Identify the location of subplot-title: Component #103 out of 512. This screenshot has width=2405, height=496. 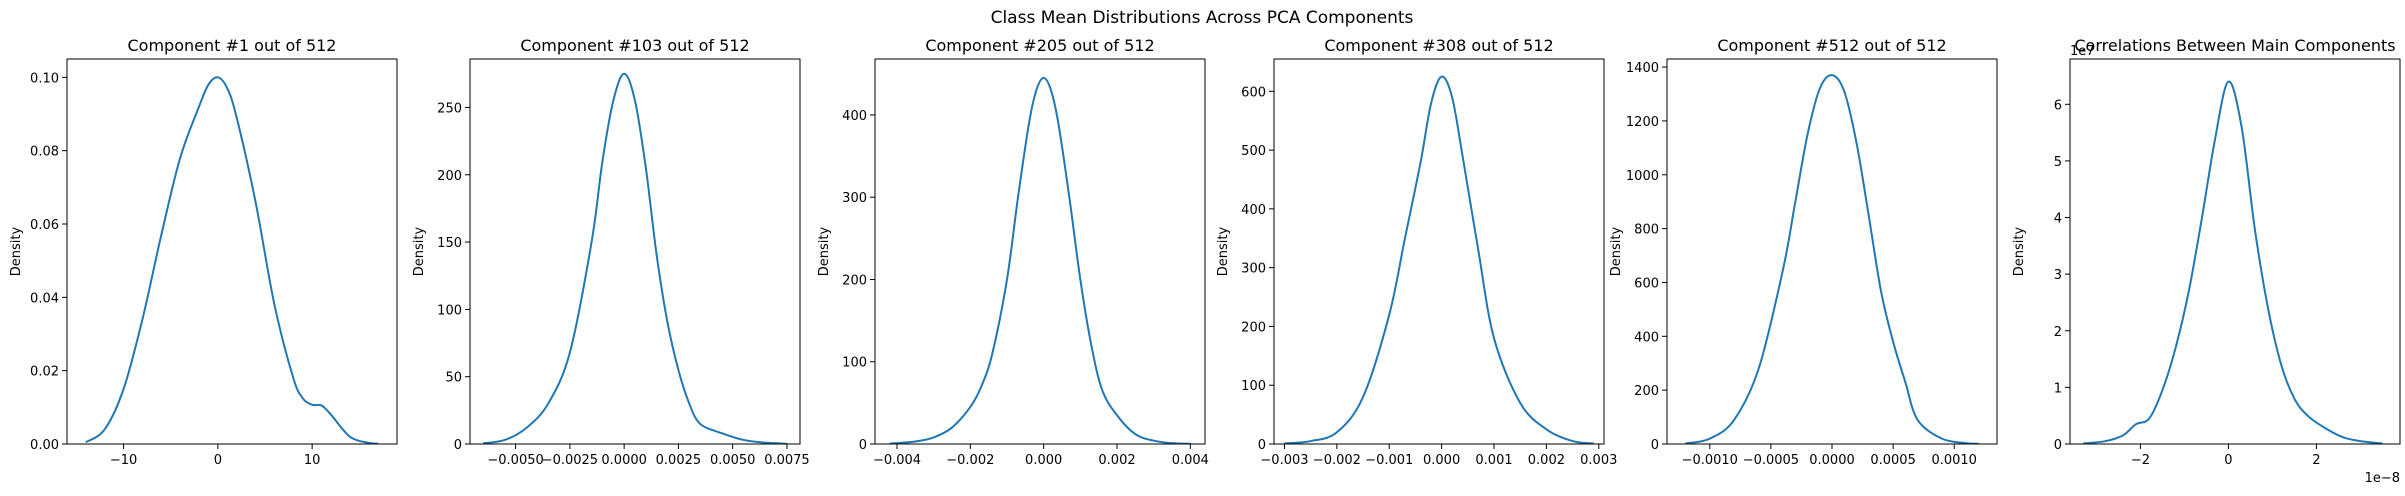
(634, 45).